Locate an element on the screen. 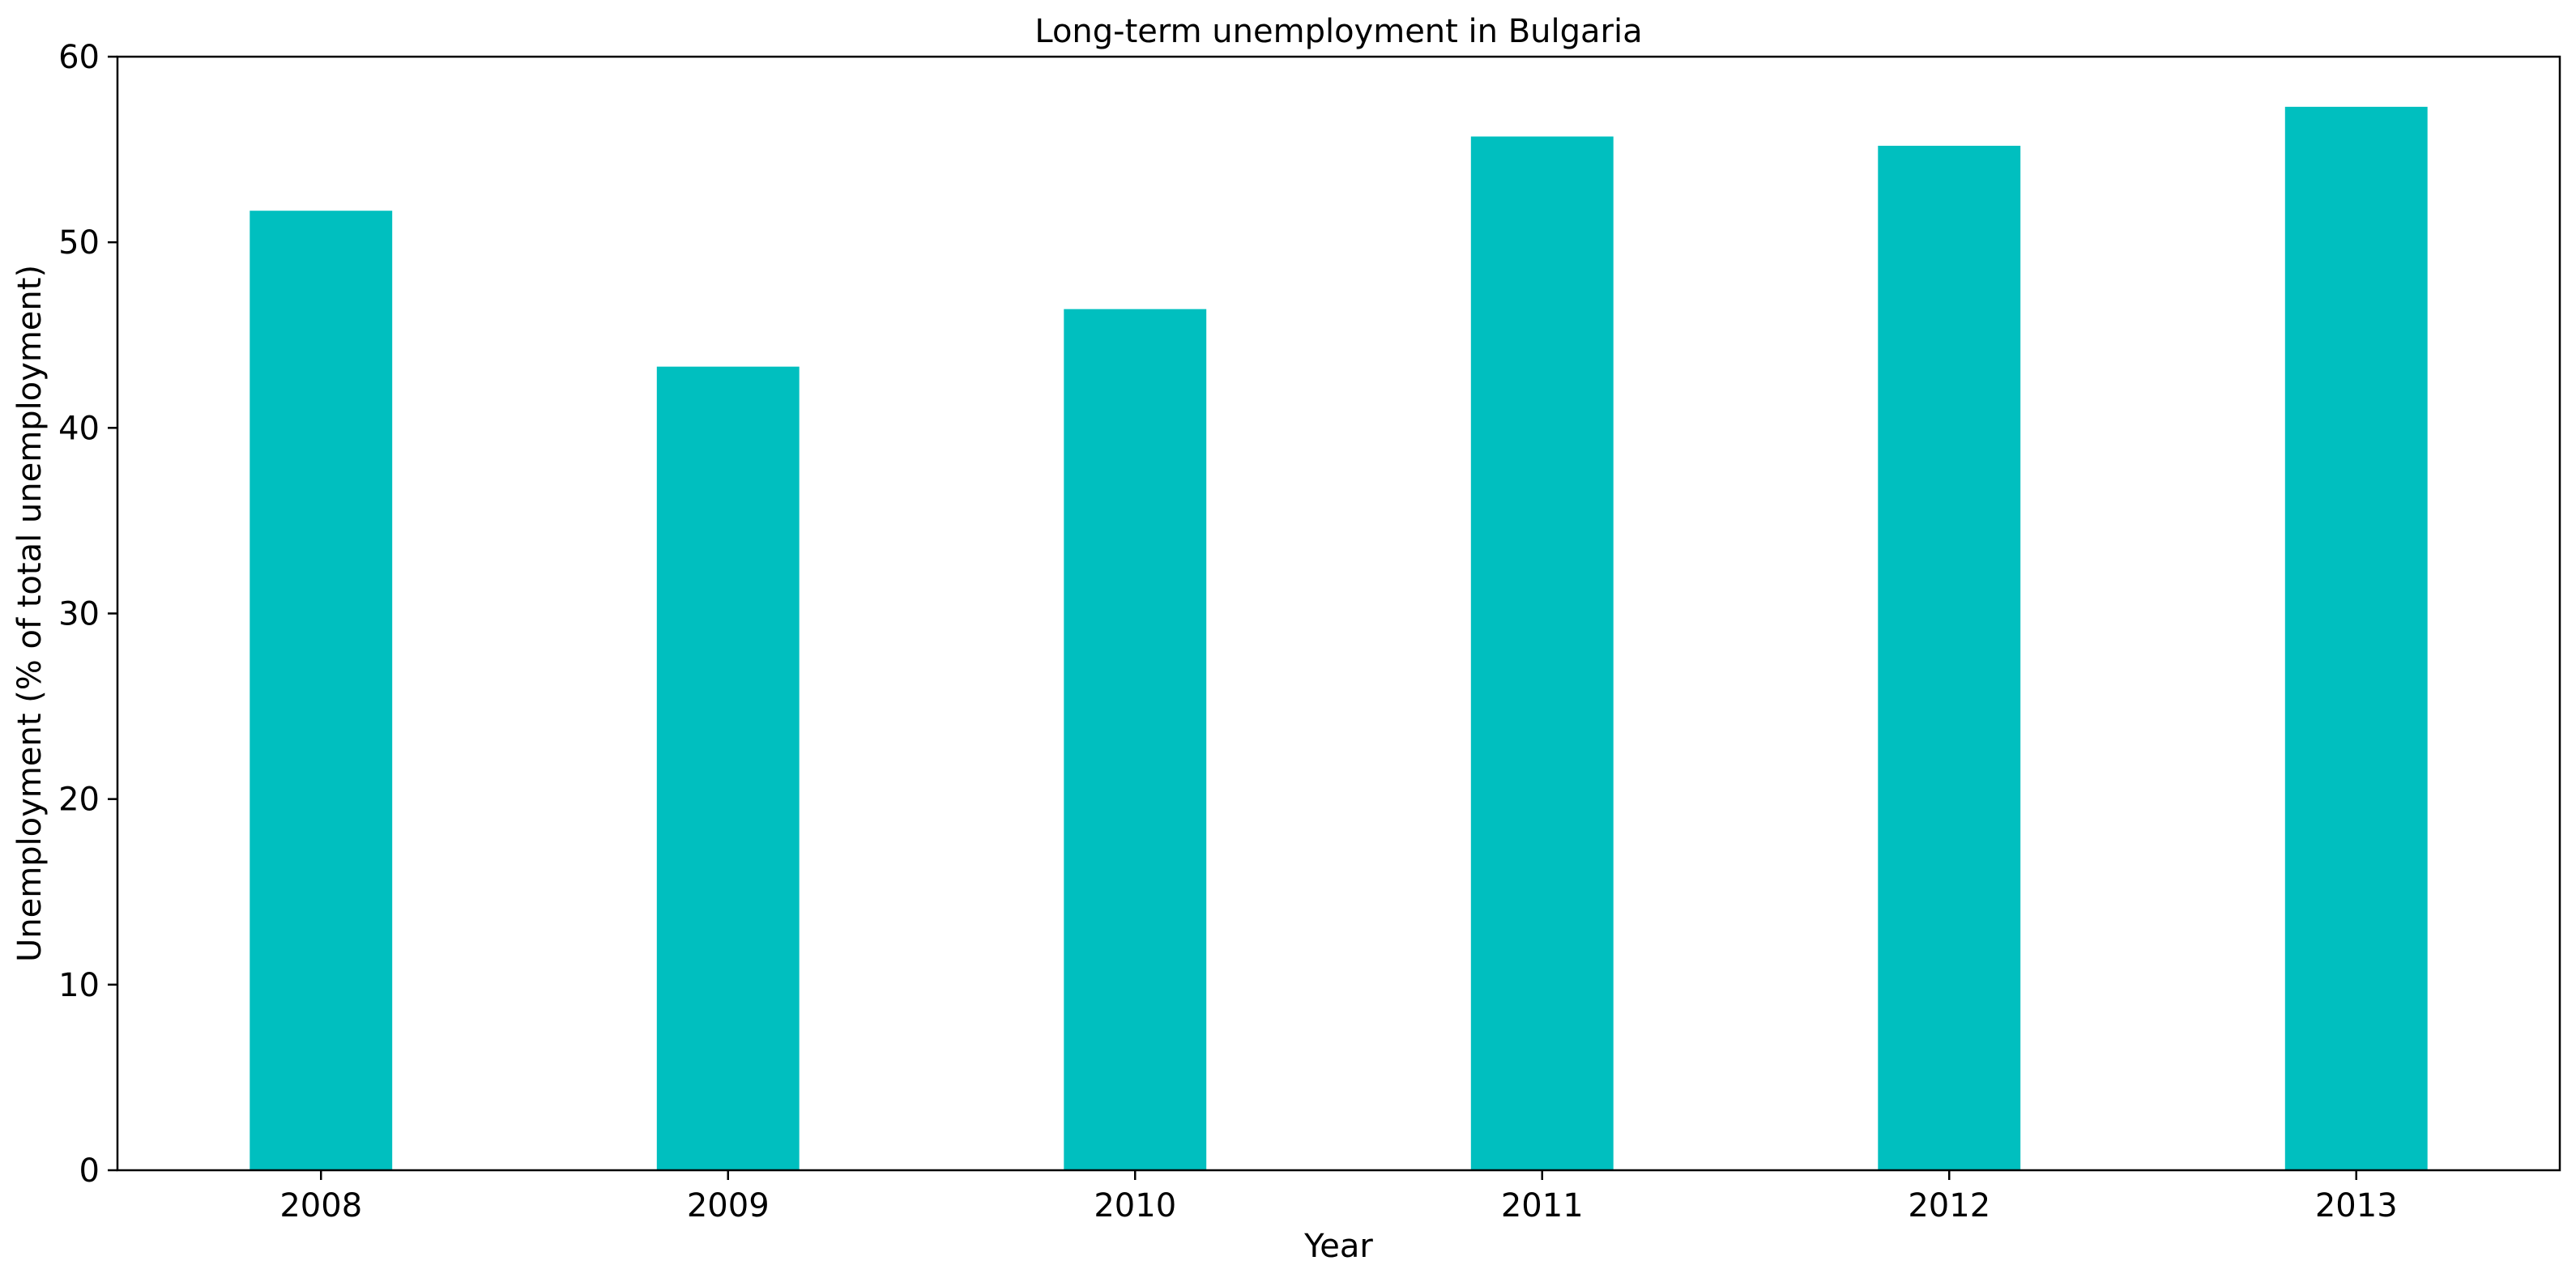 This screenshot has width=2576, height=1282. x-tick-label: 2012 is located at coordinates (1949, 1206).